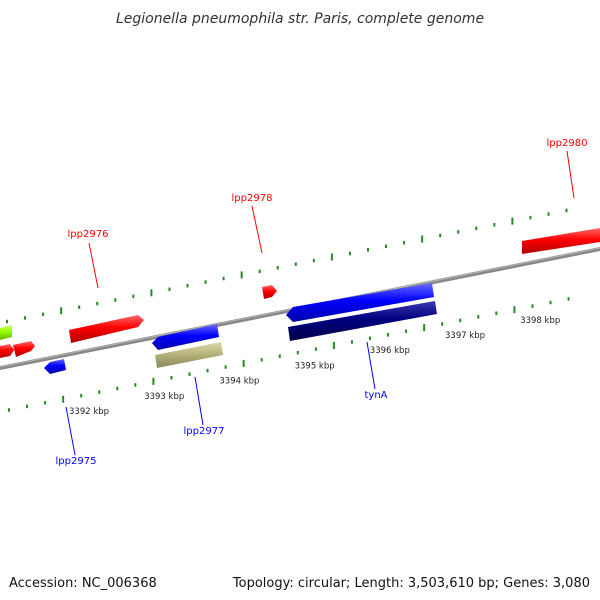 Image resolution: width=600 pixels, height=600 pixels. What do you see at coordinates (55, 366) in the screenshot?
I see `gene-arrow-lpp2975` at bounding box center [55, 366].